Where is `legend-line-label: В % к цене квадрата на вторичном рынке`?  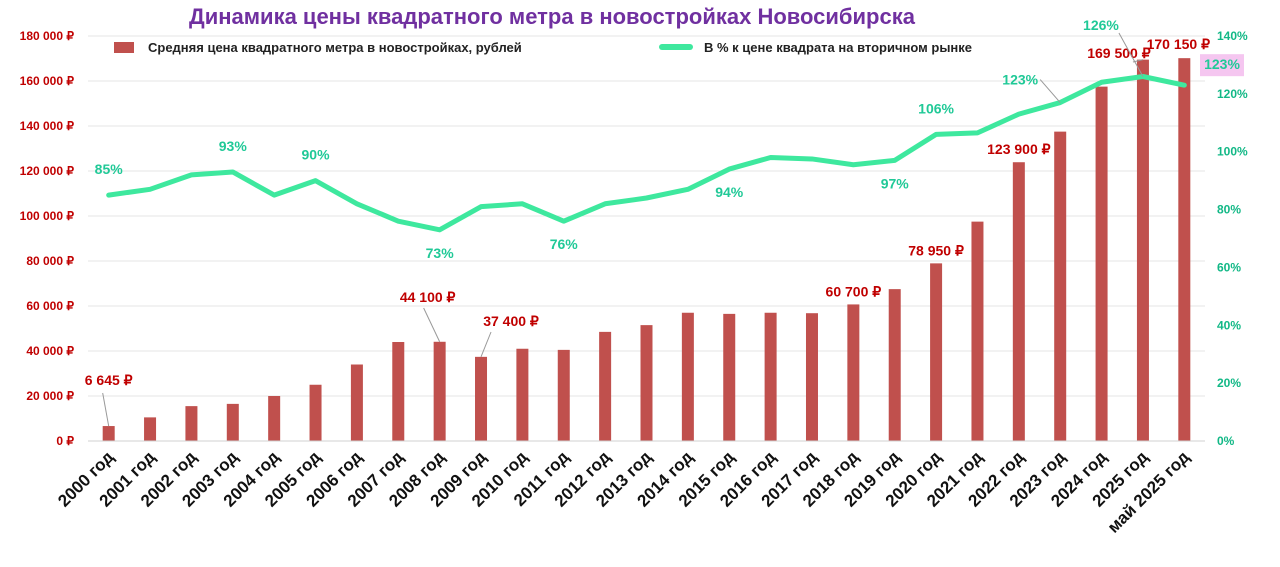
legend-line-label: В % к цене квадрата на вторичном рынке is located at coordinates (838, 47).